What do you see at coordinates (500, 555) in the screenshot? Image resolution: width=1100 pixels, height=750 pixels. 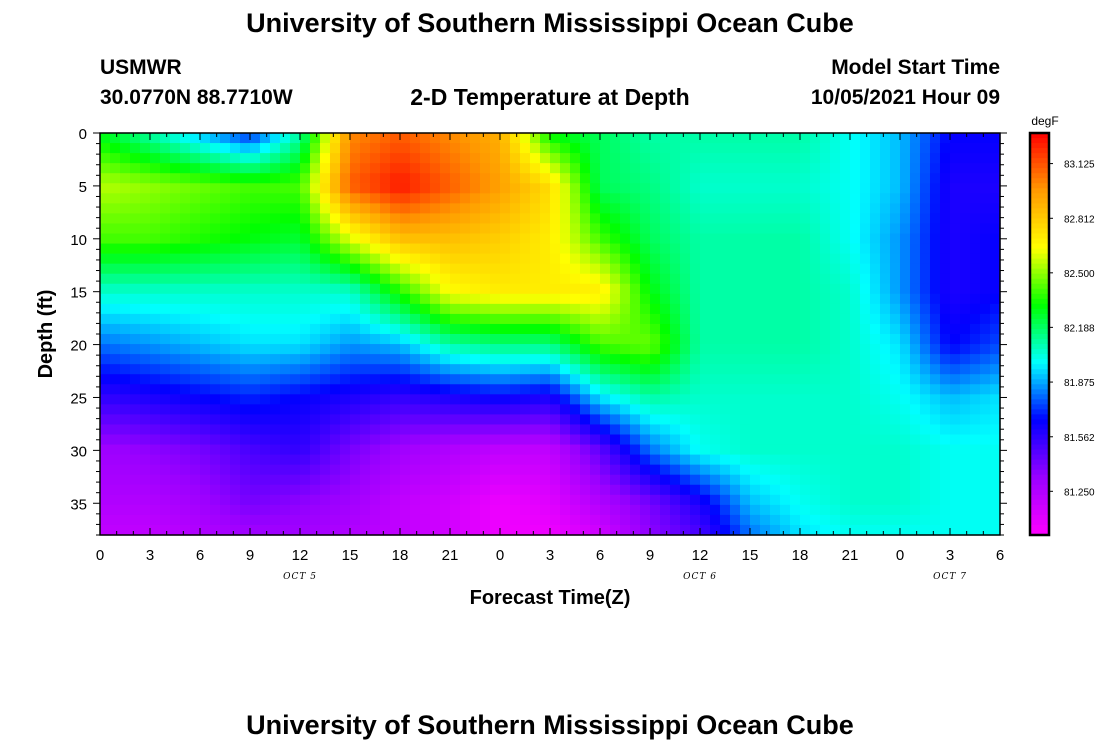 I see `x-tick-label: 0` at bounding box center [500, 555].